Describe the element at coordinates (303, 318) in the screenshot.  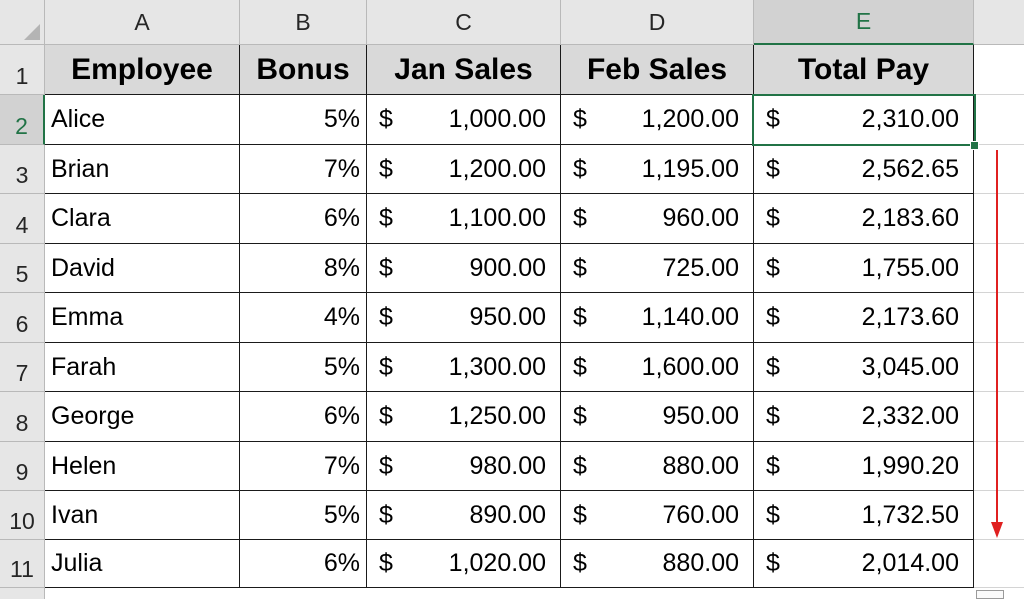
I see `cell-bonus: 4%` at that location.